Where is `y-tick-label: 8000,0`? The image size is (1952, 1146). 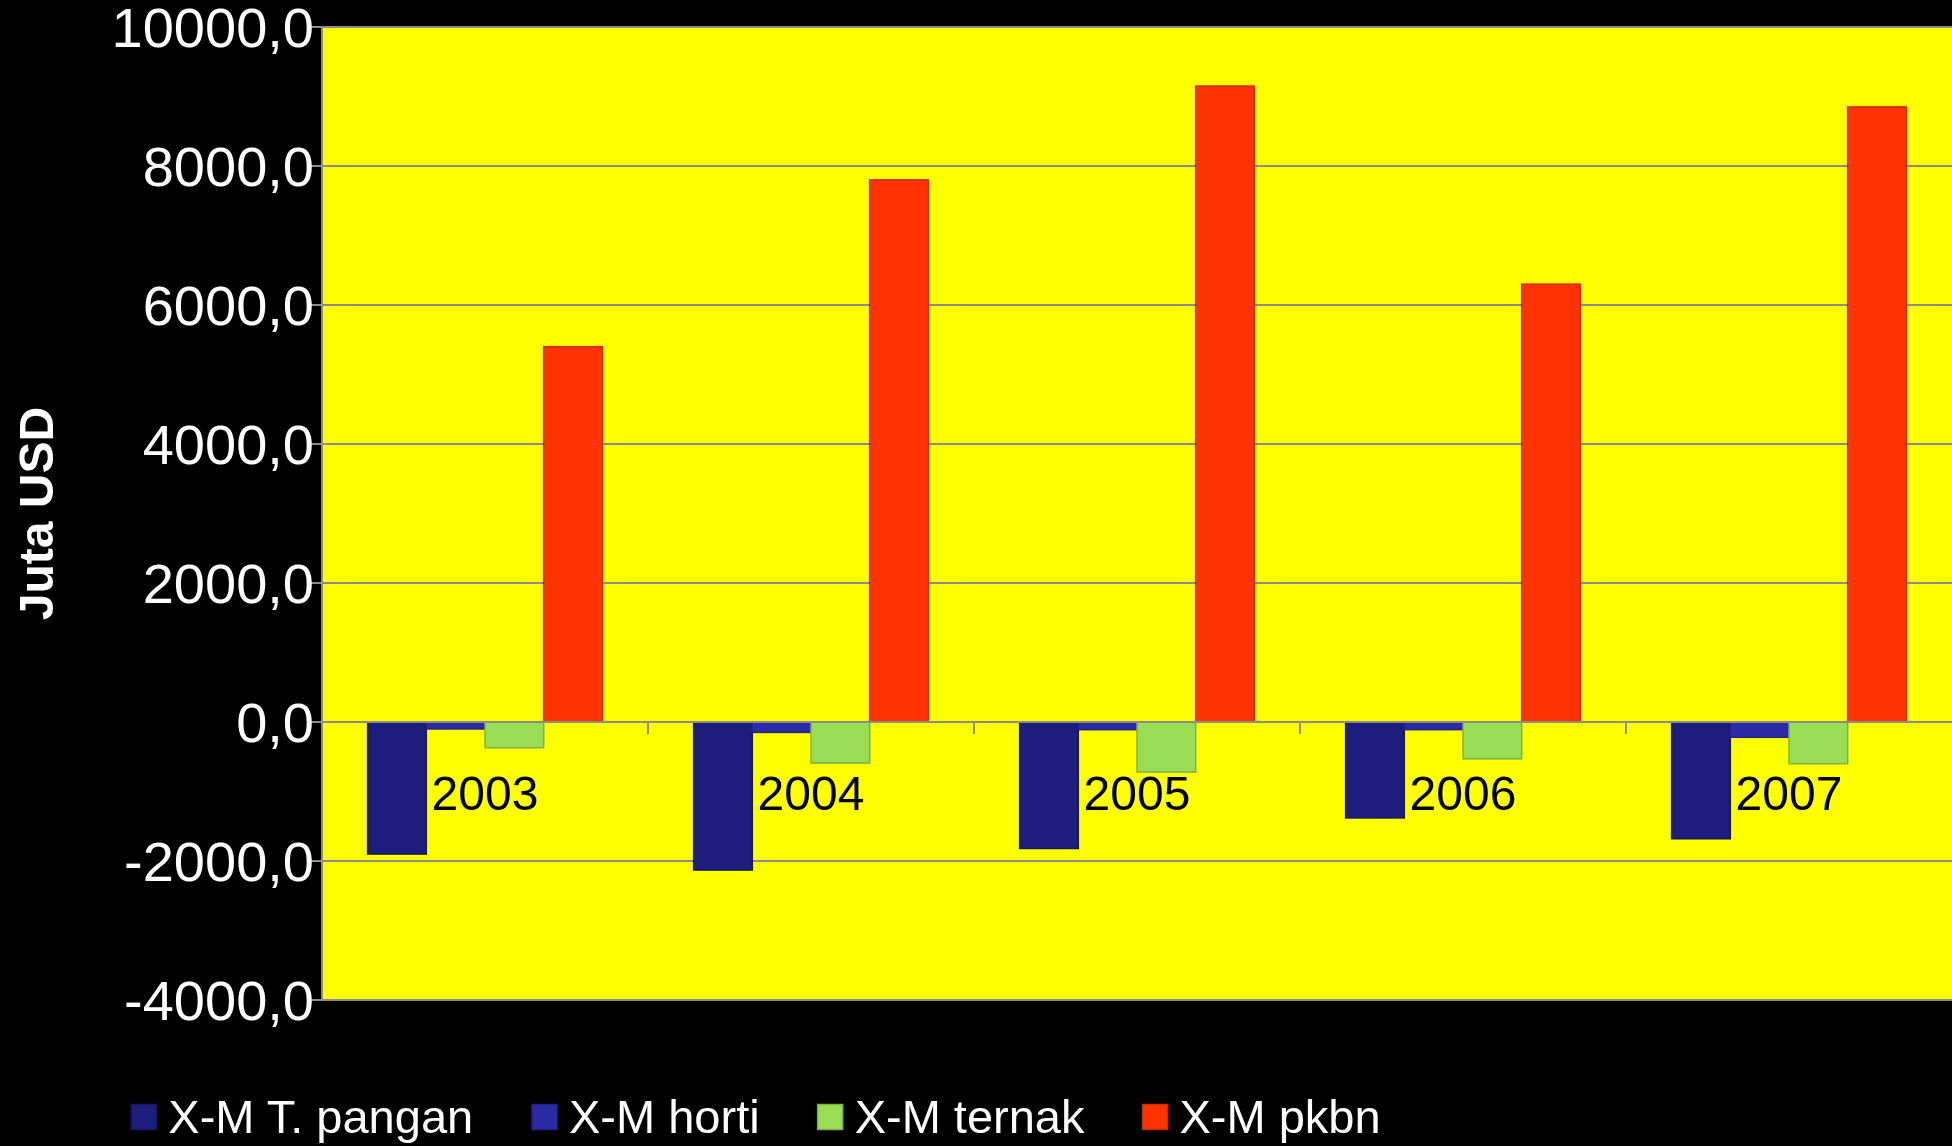 y-tick-label: 8000,0 is located at coordinates (228, 166).